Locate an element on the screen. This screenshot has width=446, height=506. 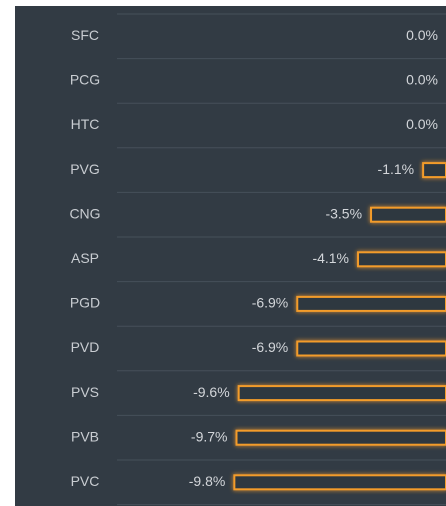
y-tick-label: ASP is located at coordinates (85, 258).